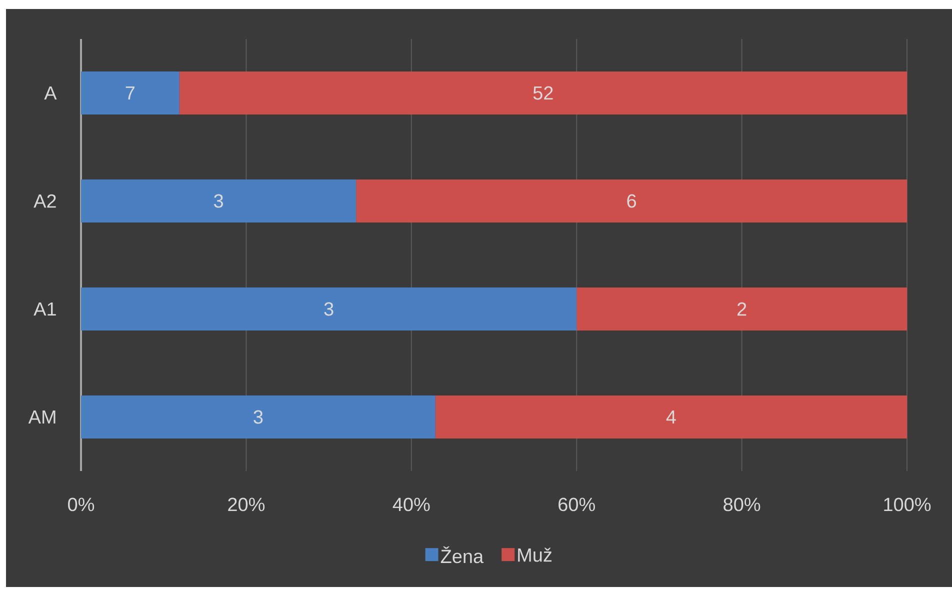 The image size is (952, 589). I want to click on annotation: 52, so click(543, 93).